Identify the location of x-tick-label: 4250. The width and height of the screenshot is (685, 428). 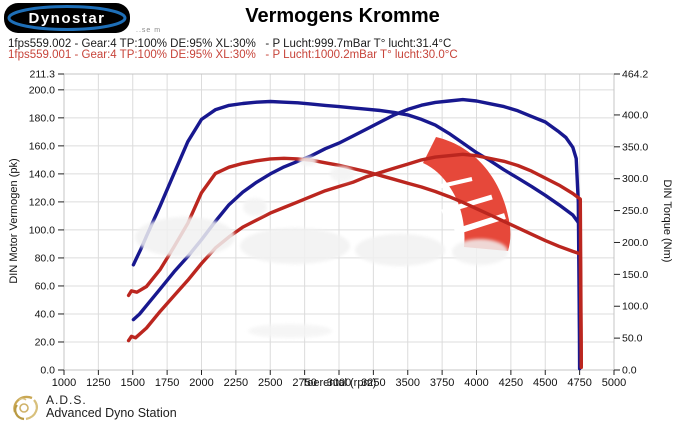
(511, 383).